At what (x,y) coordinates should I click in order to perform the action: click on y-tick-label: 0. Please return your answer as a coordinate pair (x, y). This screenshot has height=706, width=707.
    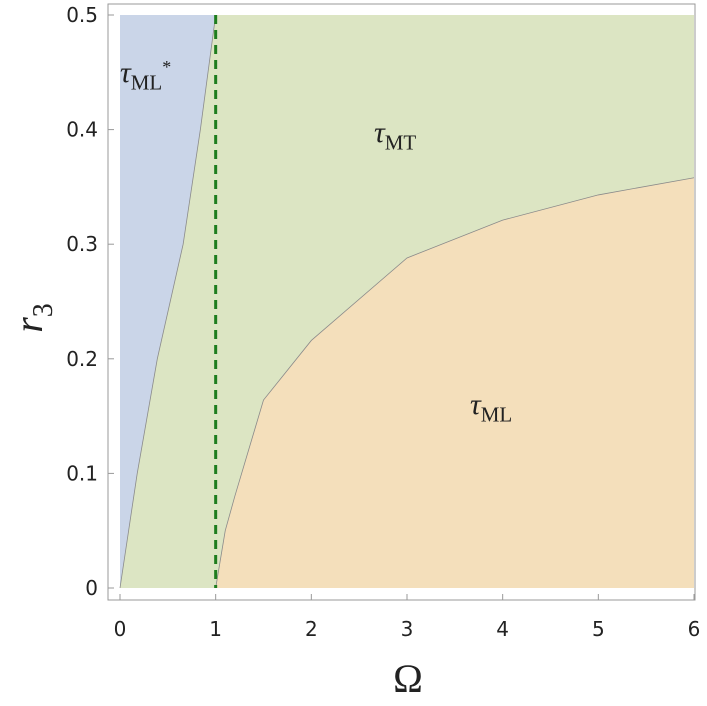
    Looking at the image, I should click on (91, 588).